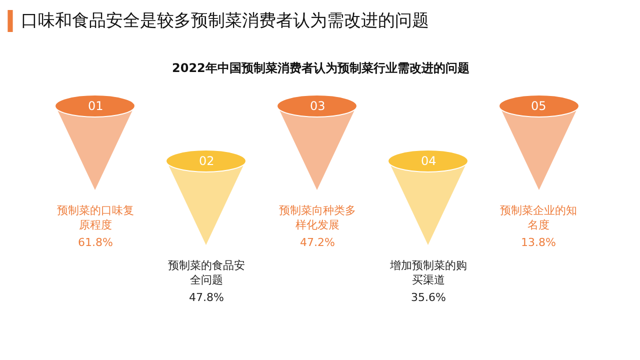 The width and height of the screenshot is (640, 360). What do you see at coordinates (225, 21) in the screenshot?
I see `text: 口味和食品安全是较多预制菜消费者认为需改进的问题` at bounding box center [225, 21].